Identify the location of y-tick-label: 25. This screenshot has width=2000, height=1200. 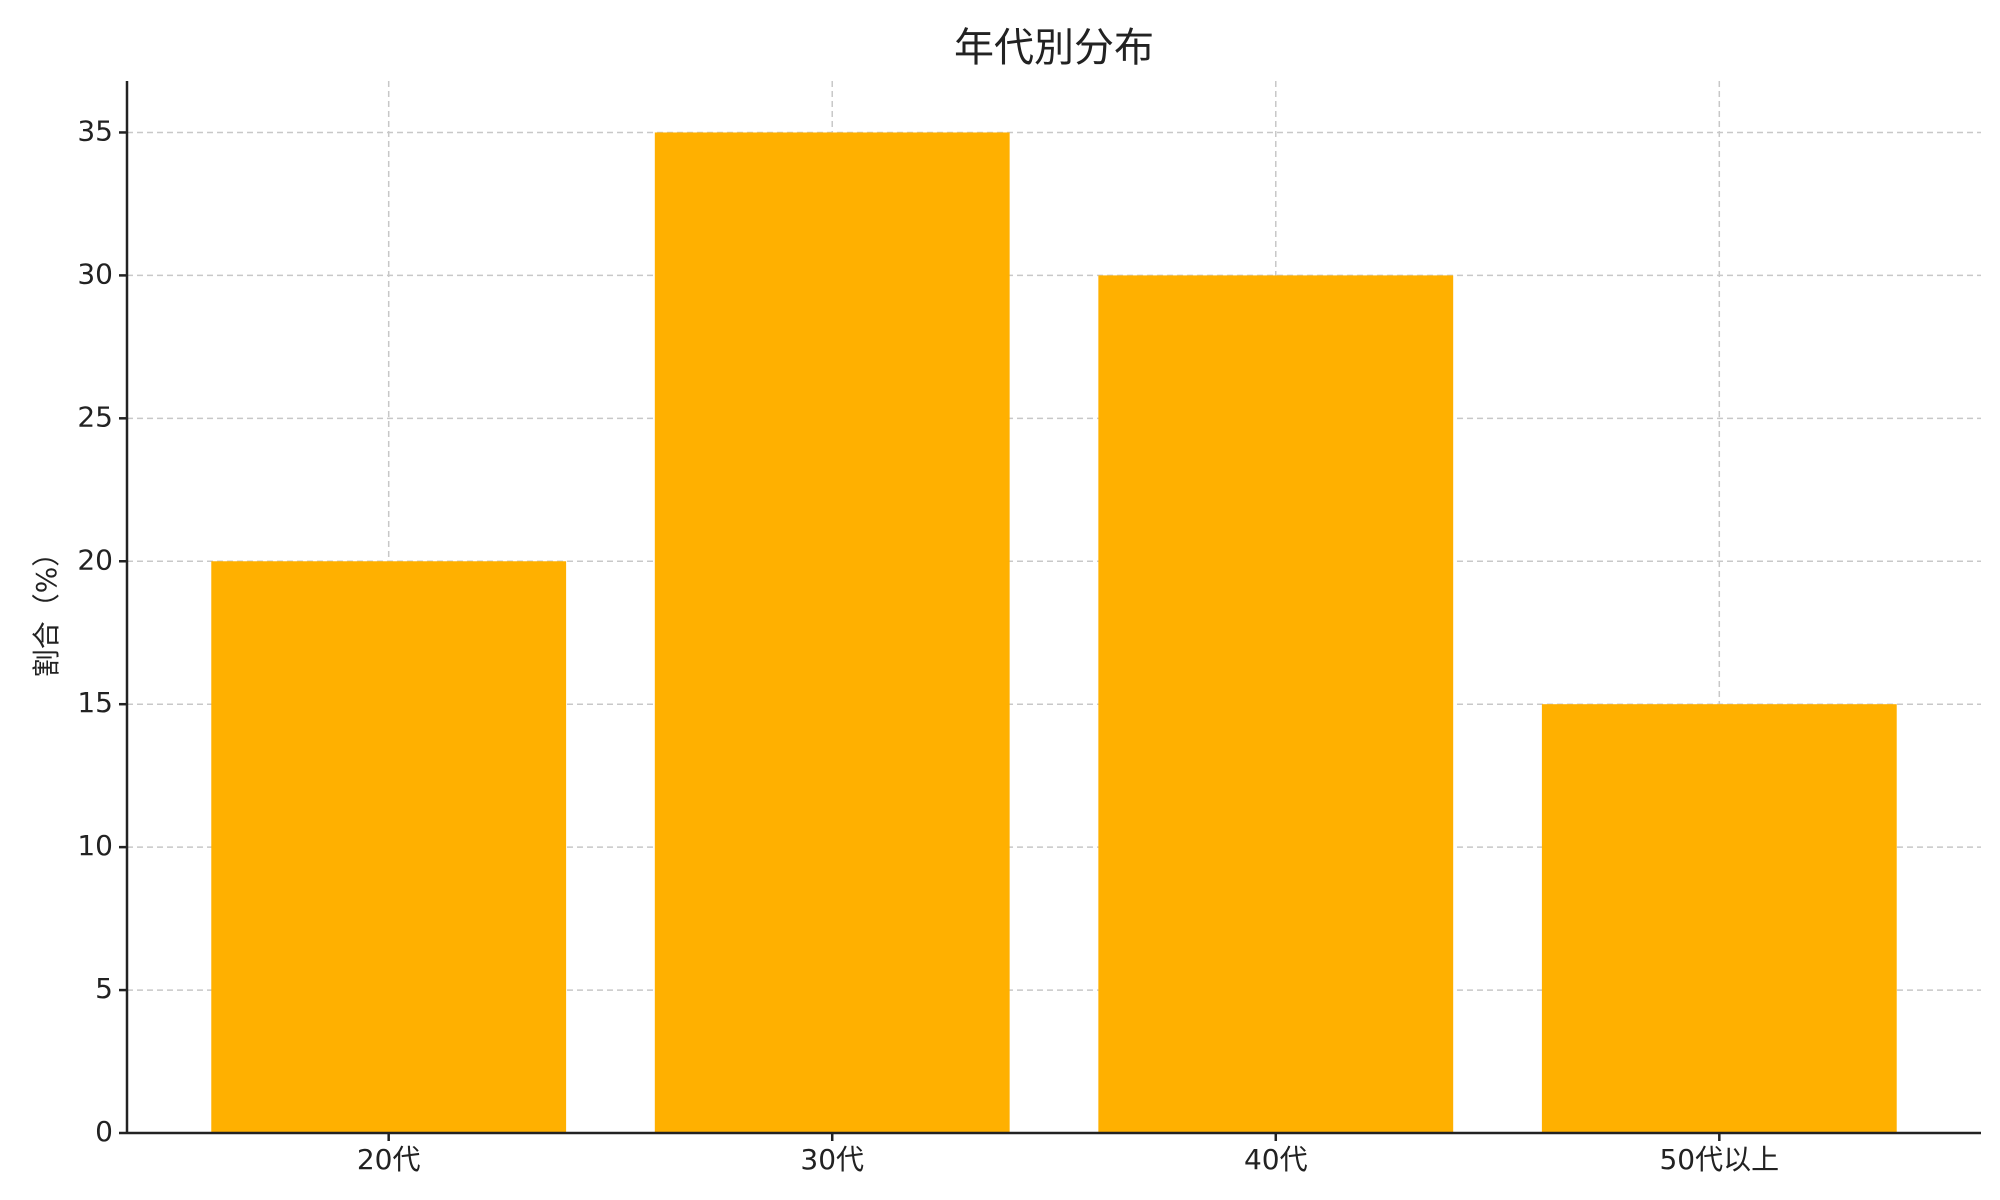
(95, 416).